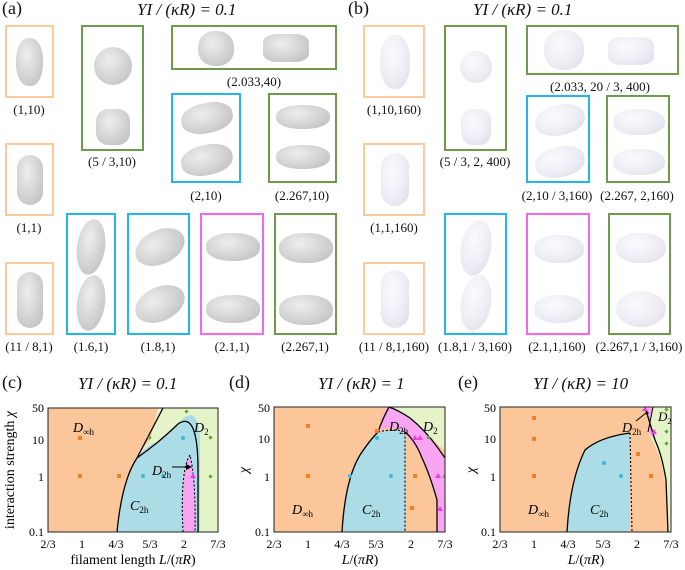 The width and height of the screenshot is (685, 570). I want to click on caption: (5 / 3,10), so click(112, 161).